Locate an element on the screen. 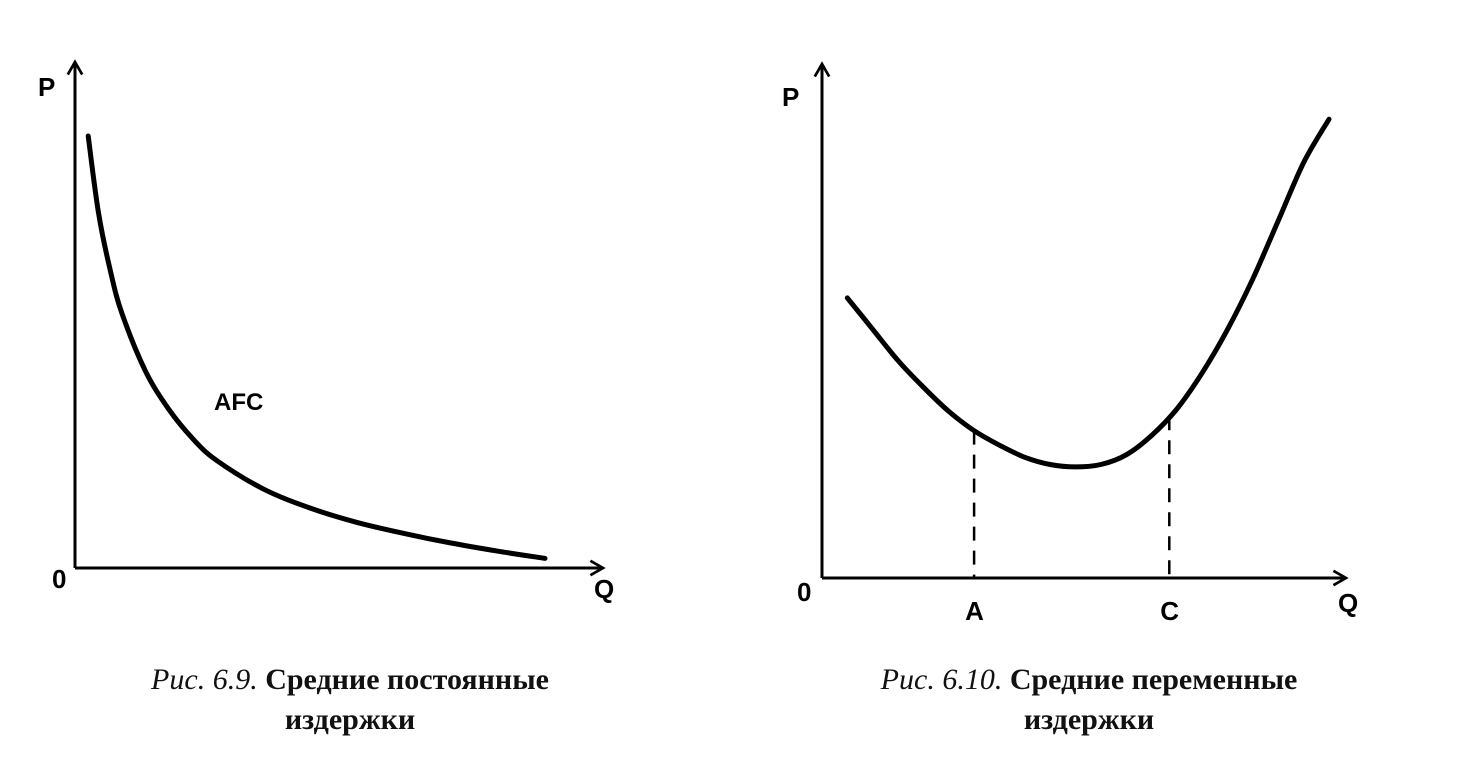 Image resolution: width=1459 pixels, height=784 pixels. marker-label-c: C is located at coordinates (1169, 611).